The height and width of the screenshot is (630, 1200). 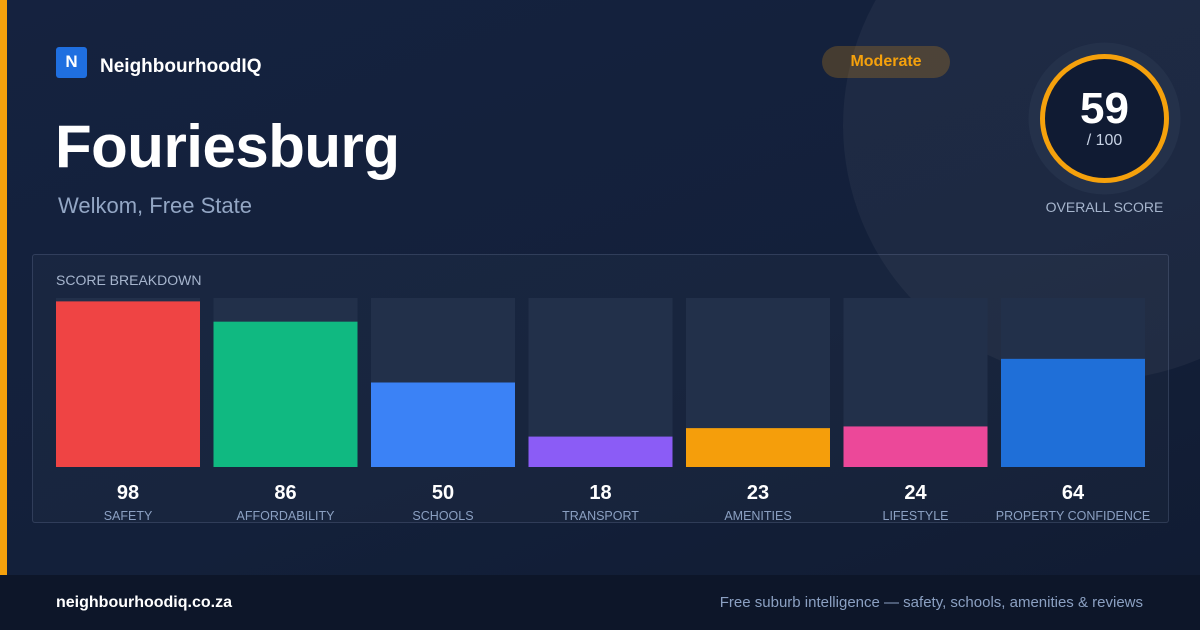 What do you see at coordinates (1104, 108) in the screenshot?
I see `overall-score-value: 59` at bounding box center [1104, 108].